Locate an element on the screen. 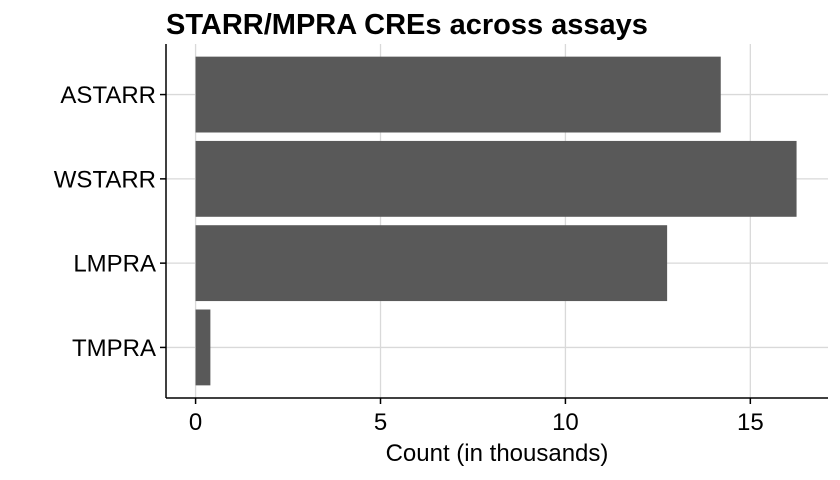  y-tick-label: LMPRA is located at coordinates (114, 264).